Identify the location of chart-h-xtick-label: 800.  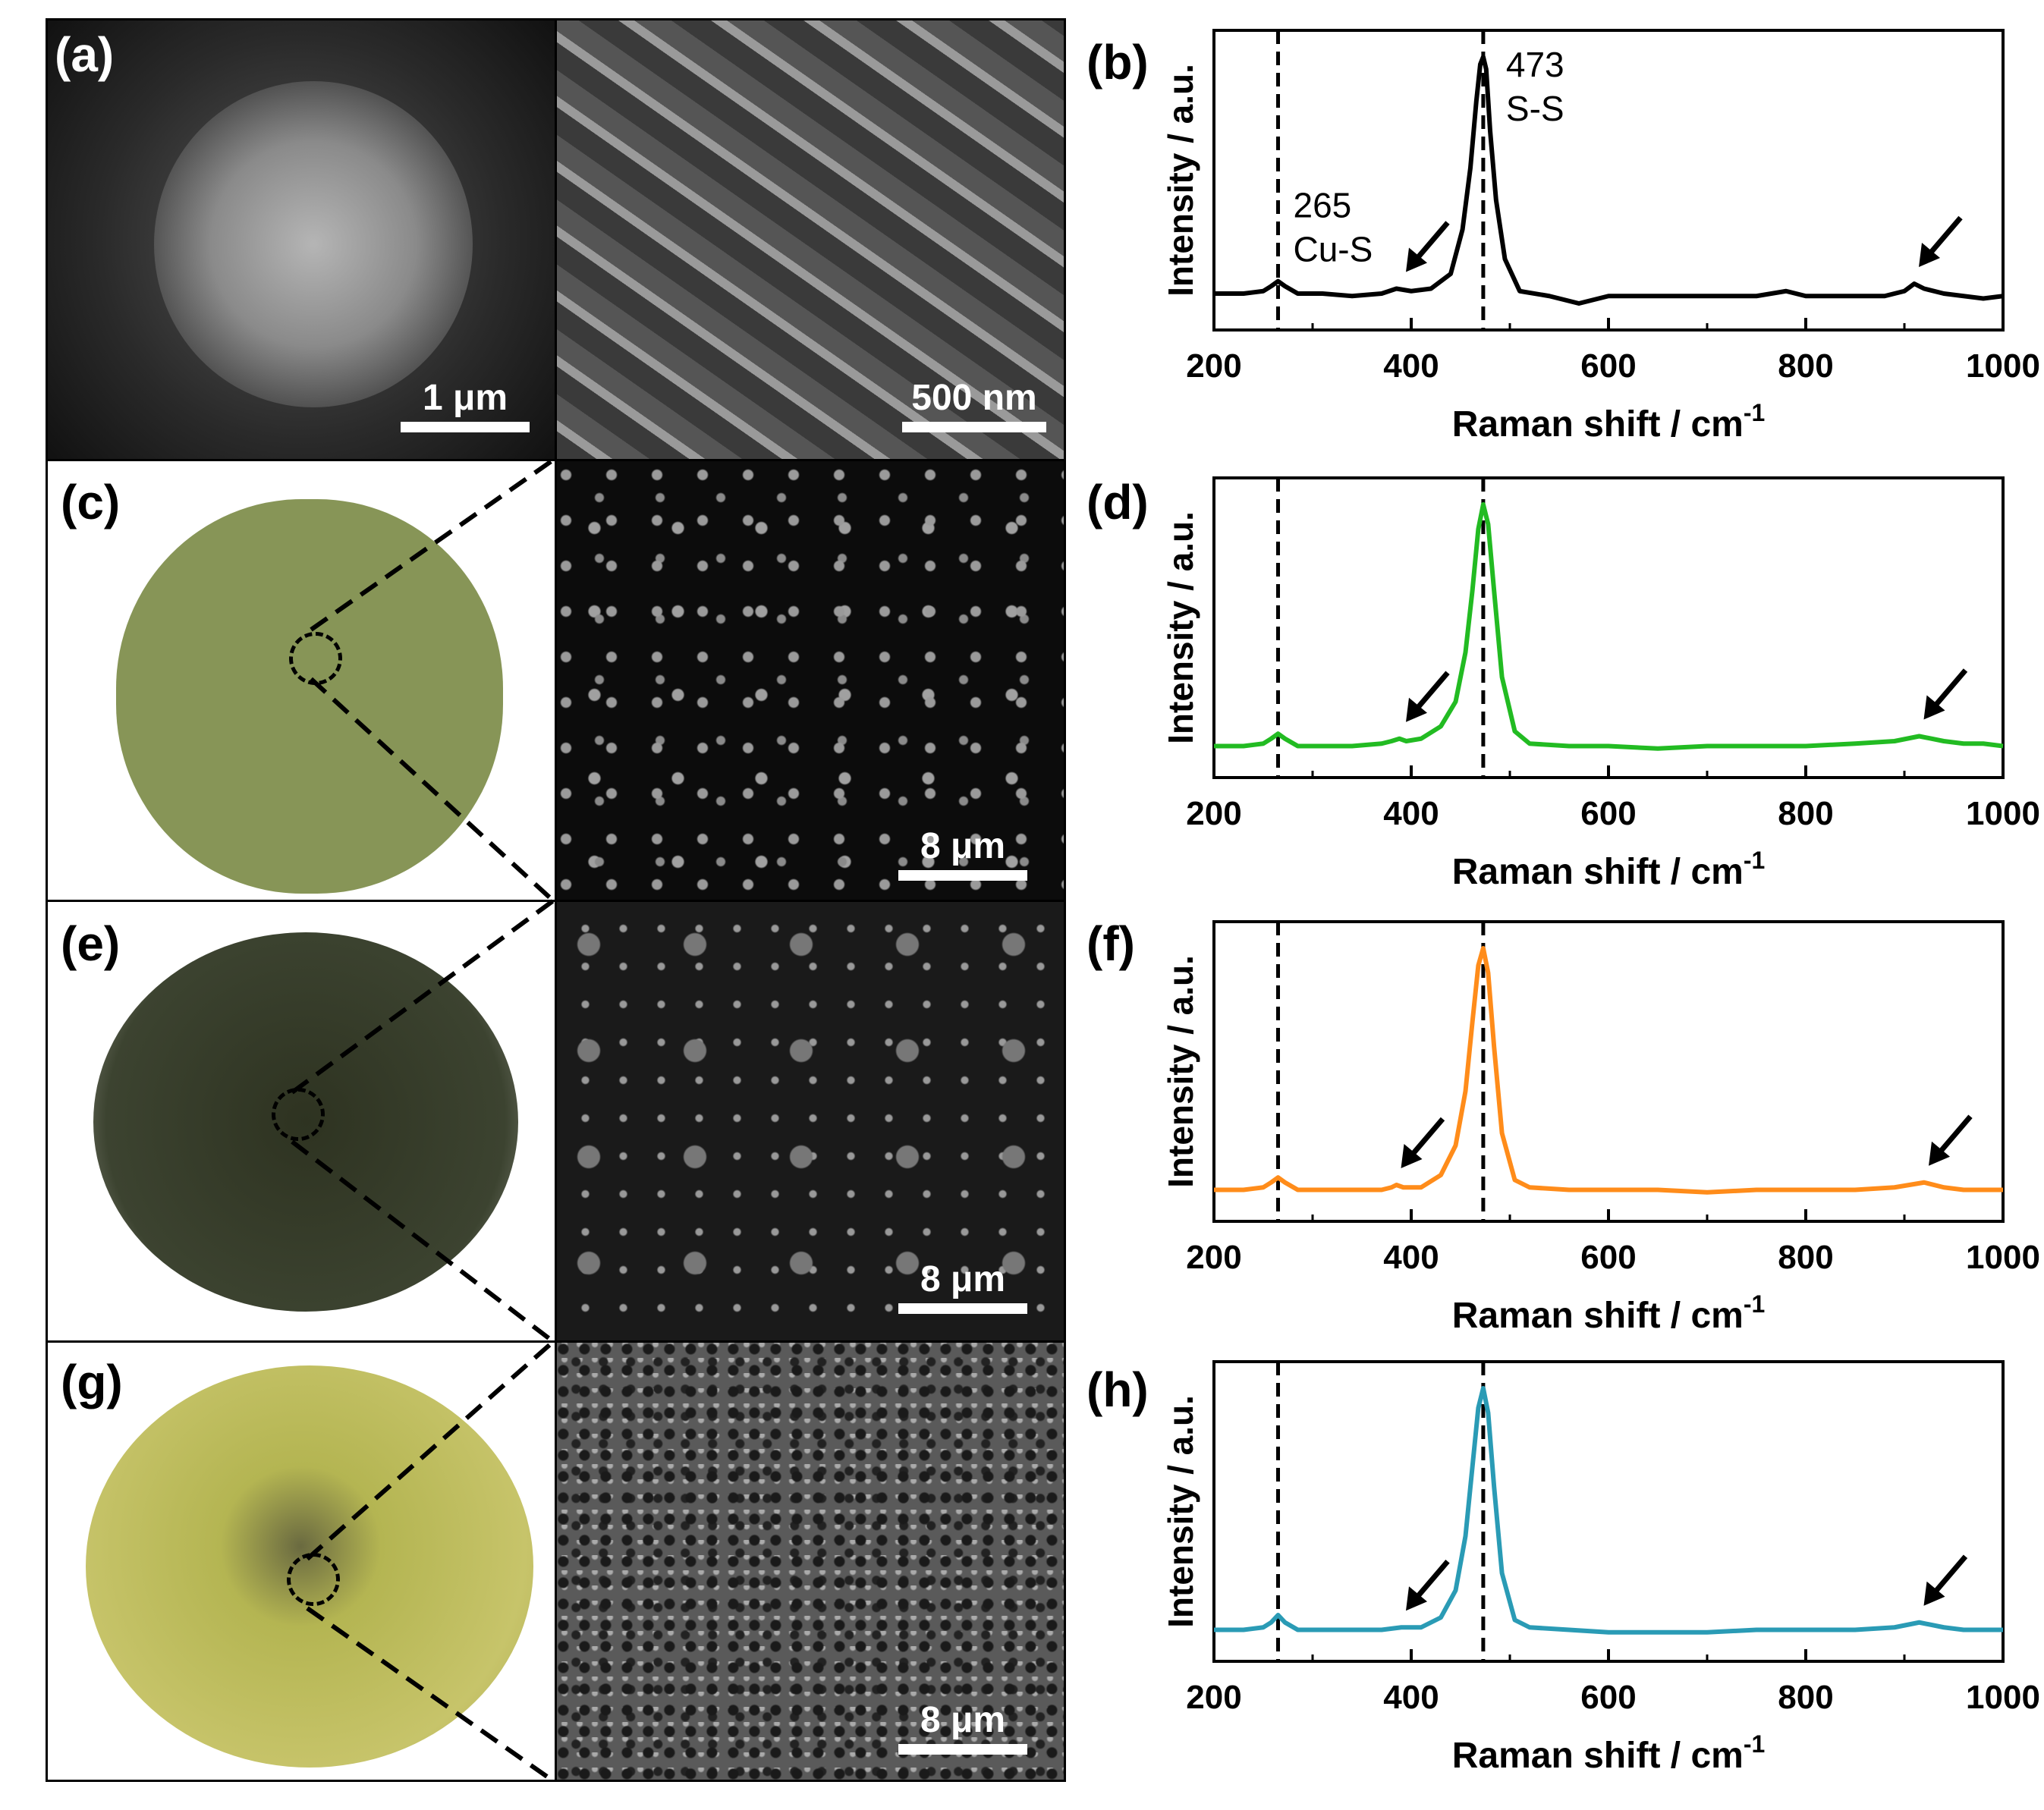
(1805, 1697).